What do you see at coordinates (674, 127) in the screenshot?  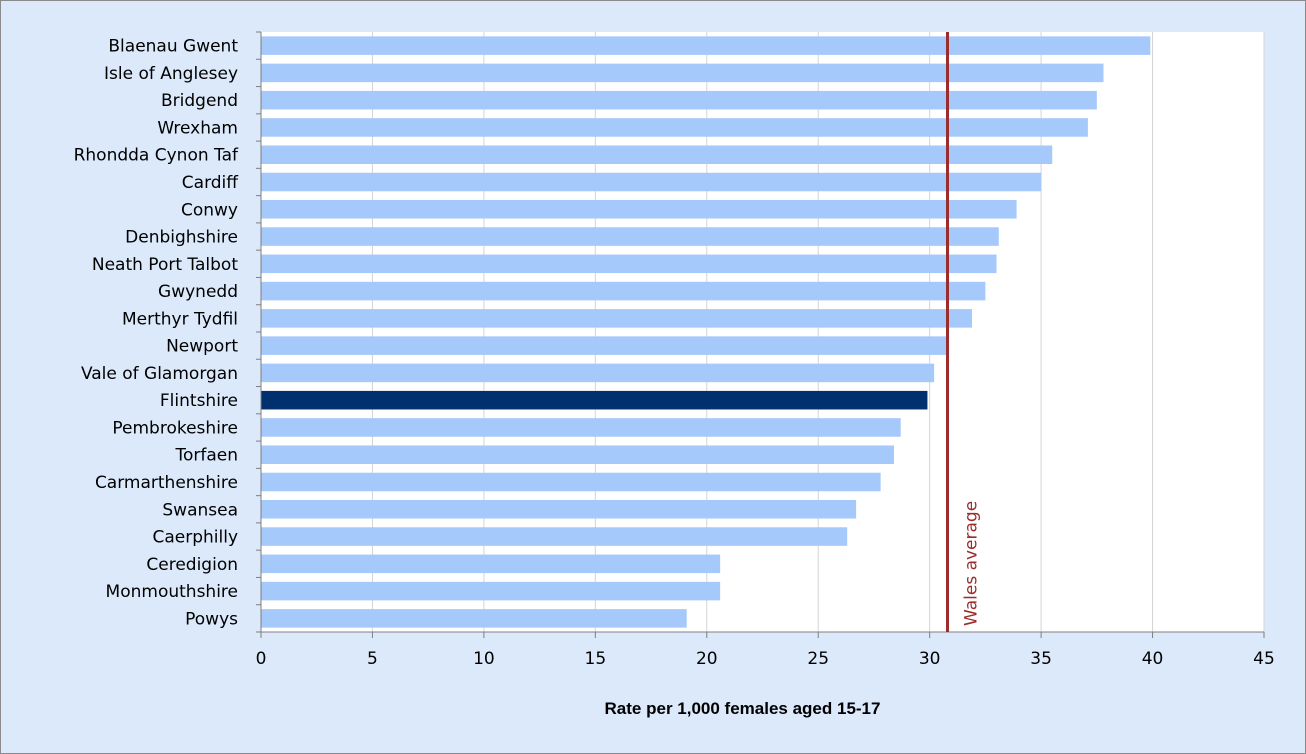 I see `bar-wrexham` at bounding box center [674, 127].